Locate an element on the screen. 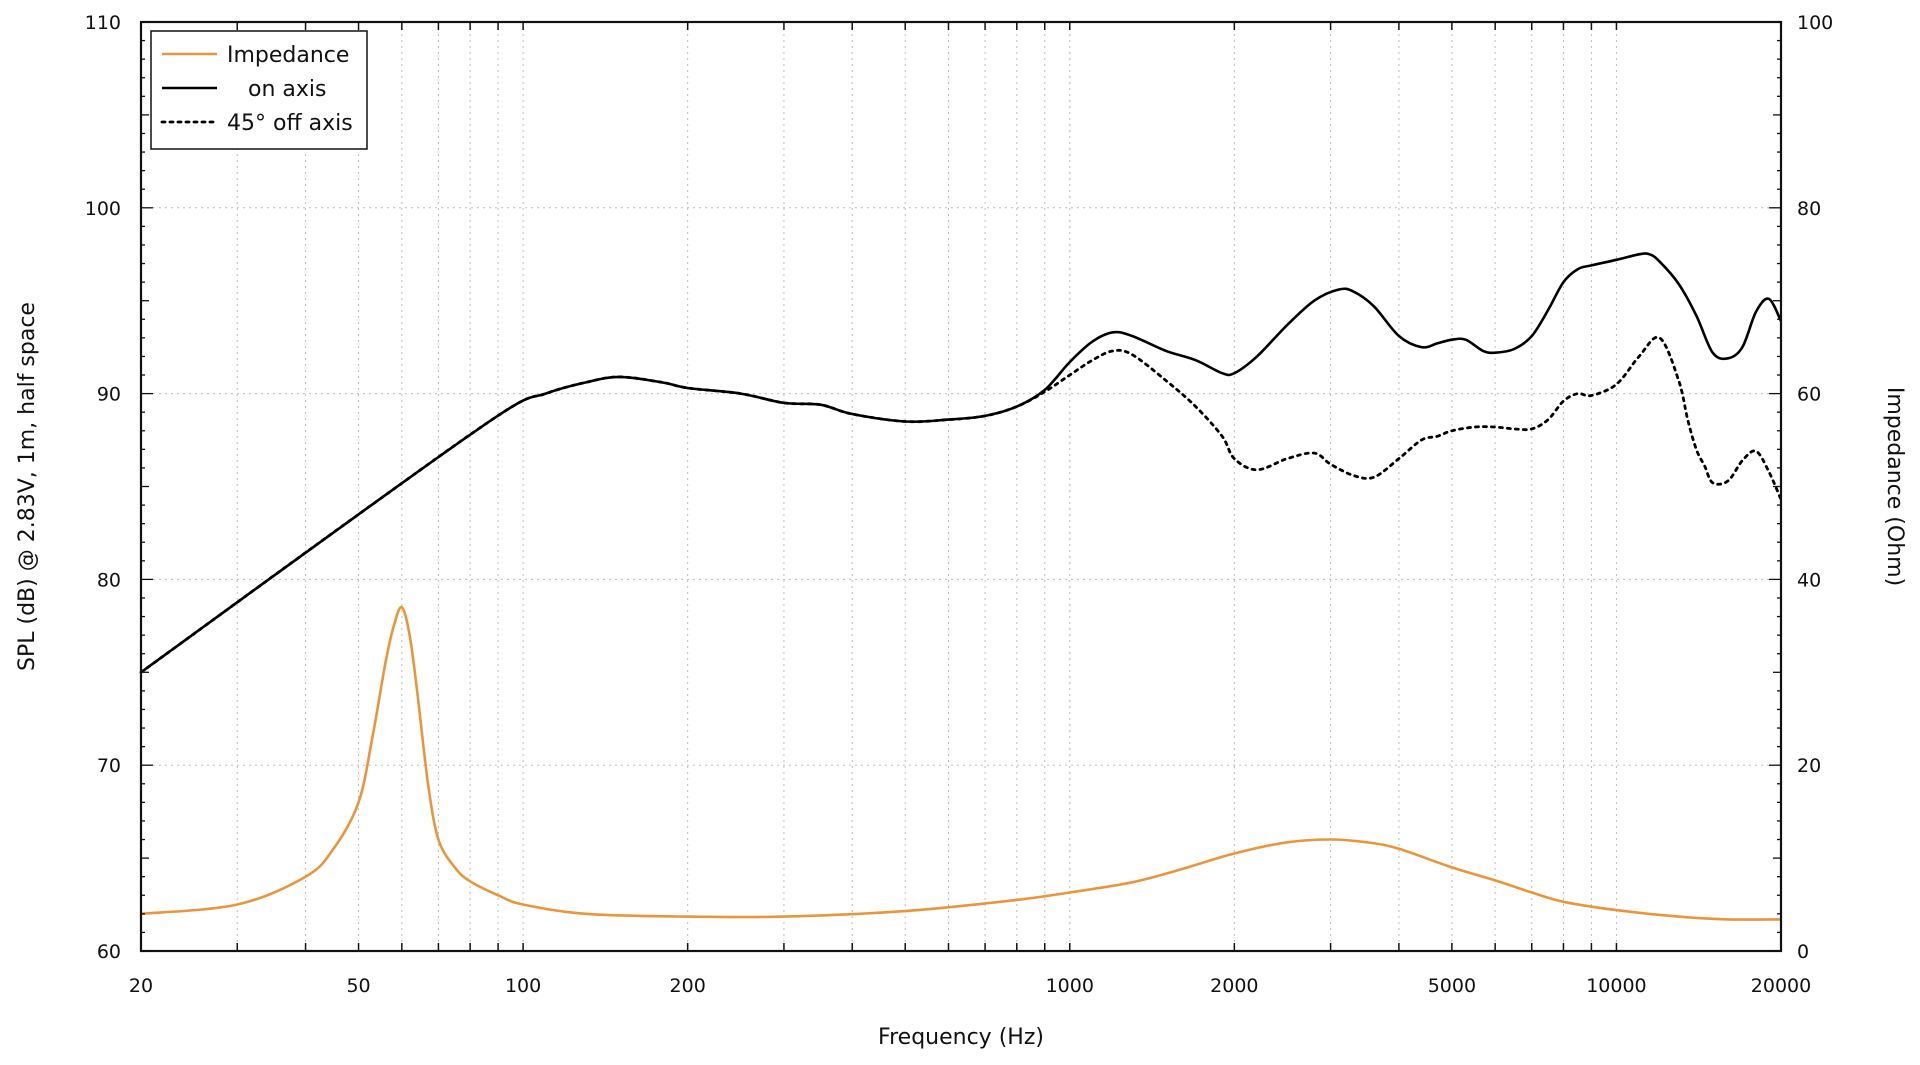 This screenshot has width=1920, height=1065. x-tick-label: 100 is located at coordinates (523, 986).